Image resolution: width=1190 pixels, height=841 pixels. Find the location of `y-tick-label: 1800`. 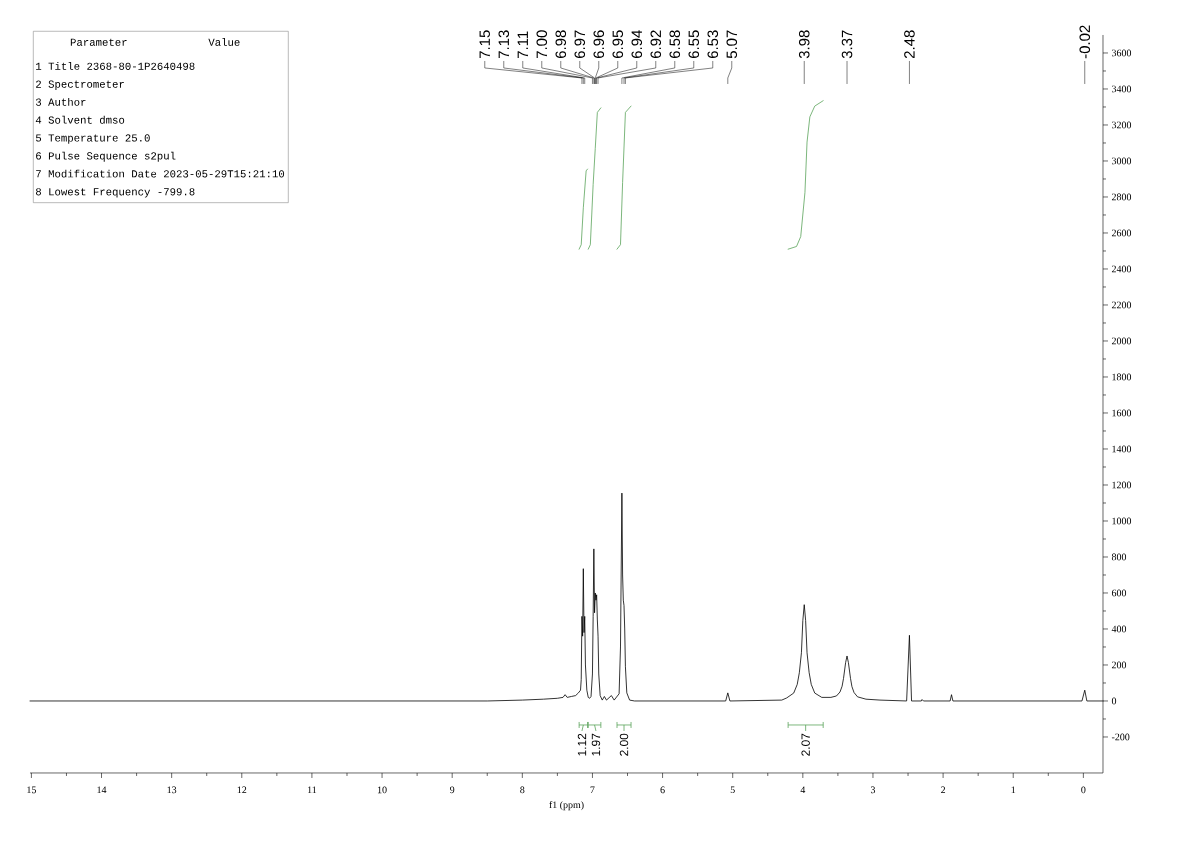

y-tick-label: 1800 is located at coordinates (1122, 377).